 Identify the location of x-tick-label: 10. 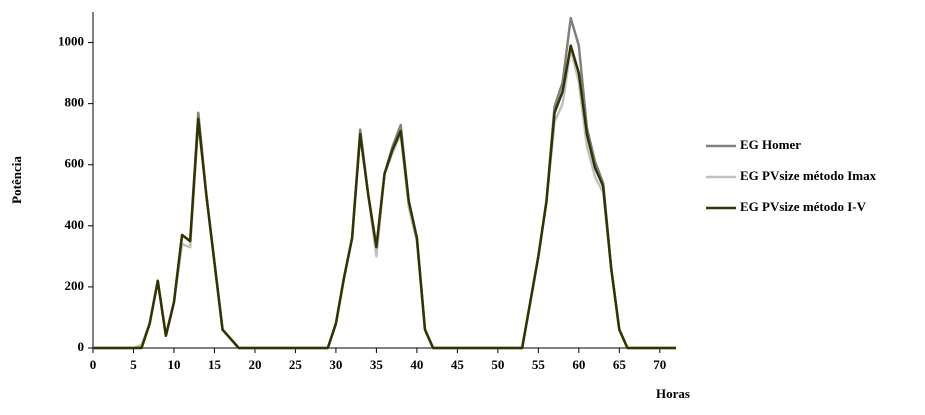
(173, 364).